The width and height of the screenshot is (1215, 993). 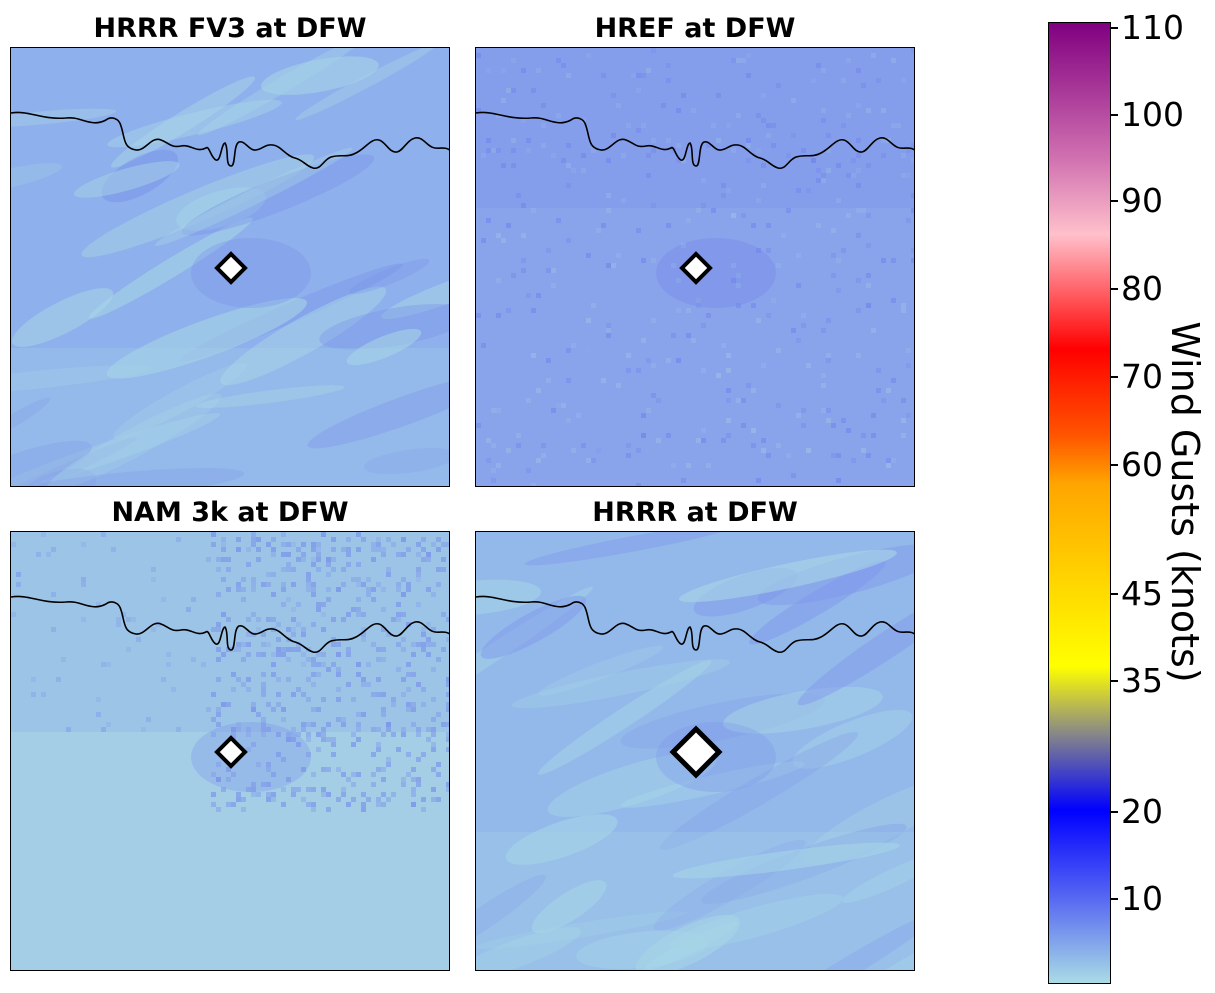 I want to click on colorbar-tick-label: 20, so click(x=1142, y=811).